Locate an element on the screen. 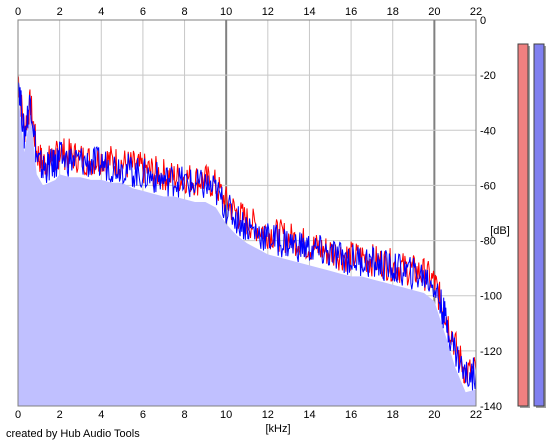  y-tick-label: -140 is located at coordinates (491, 407).